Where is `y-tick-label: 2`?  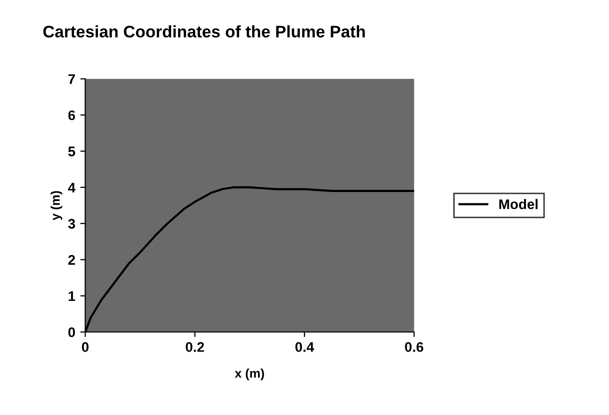 y-tick-label: 2 is located at coordinates (71, 260).